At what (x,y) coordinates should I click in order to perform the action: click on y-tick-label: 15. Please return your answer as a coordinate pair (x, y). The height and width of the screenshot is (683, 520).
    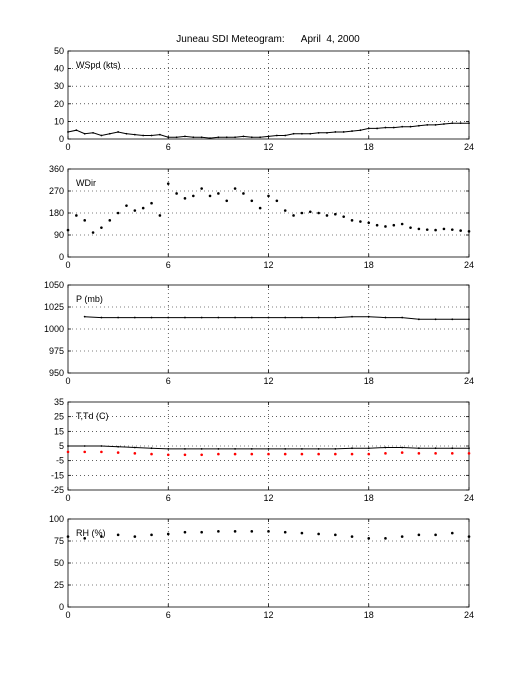
    Looking at the image, I should click on (59, 431).